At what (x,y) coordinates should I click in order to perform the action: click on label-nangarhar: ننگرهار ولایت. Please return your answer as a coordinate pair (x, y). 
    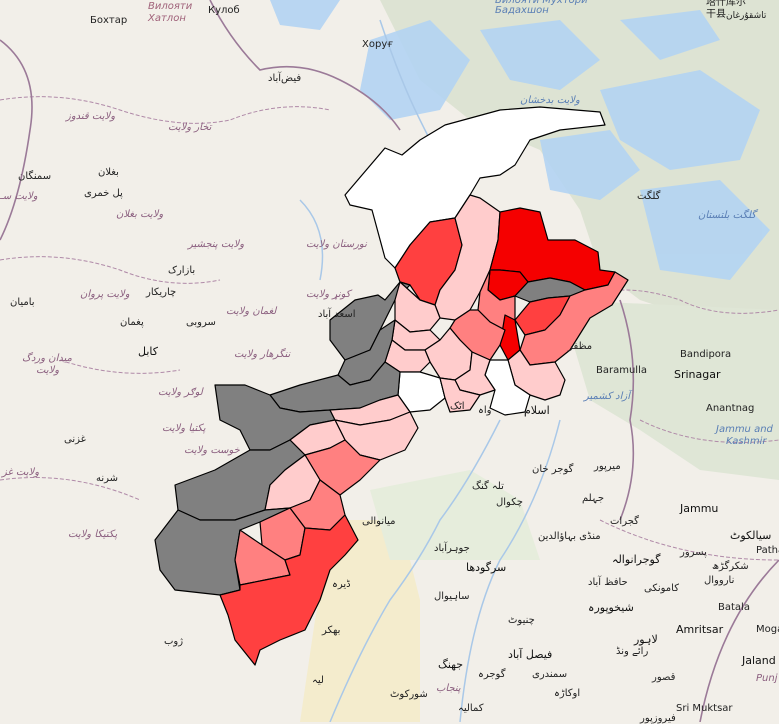
    Looking at the image, I should click on (262, 354).